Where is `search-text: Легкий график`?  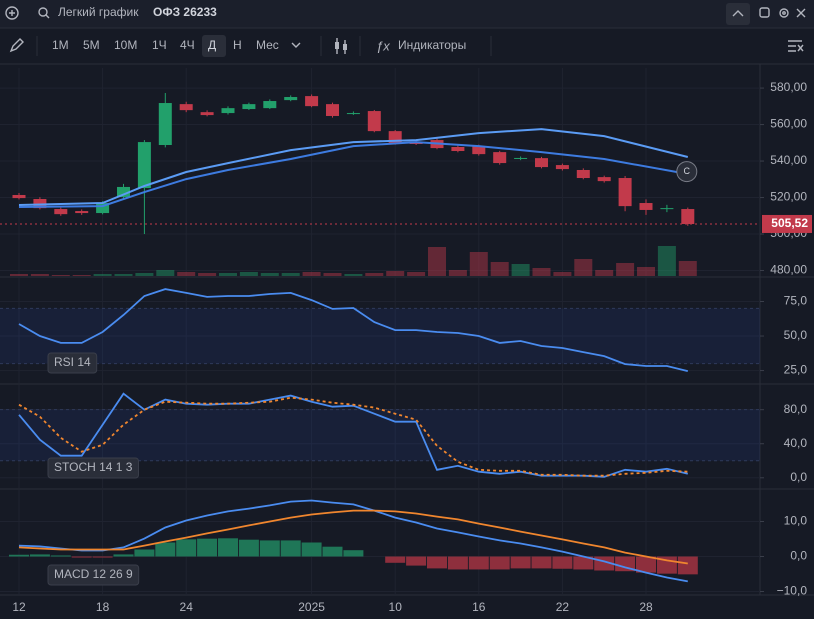 search-text: Легкий график is located at coordinates (98, 12).